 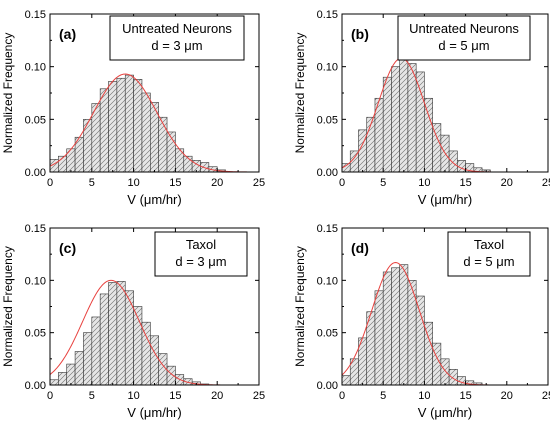 I want to click on panel-label: (d), so click(x=360, y=248).